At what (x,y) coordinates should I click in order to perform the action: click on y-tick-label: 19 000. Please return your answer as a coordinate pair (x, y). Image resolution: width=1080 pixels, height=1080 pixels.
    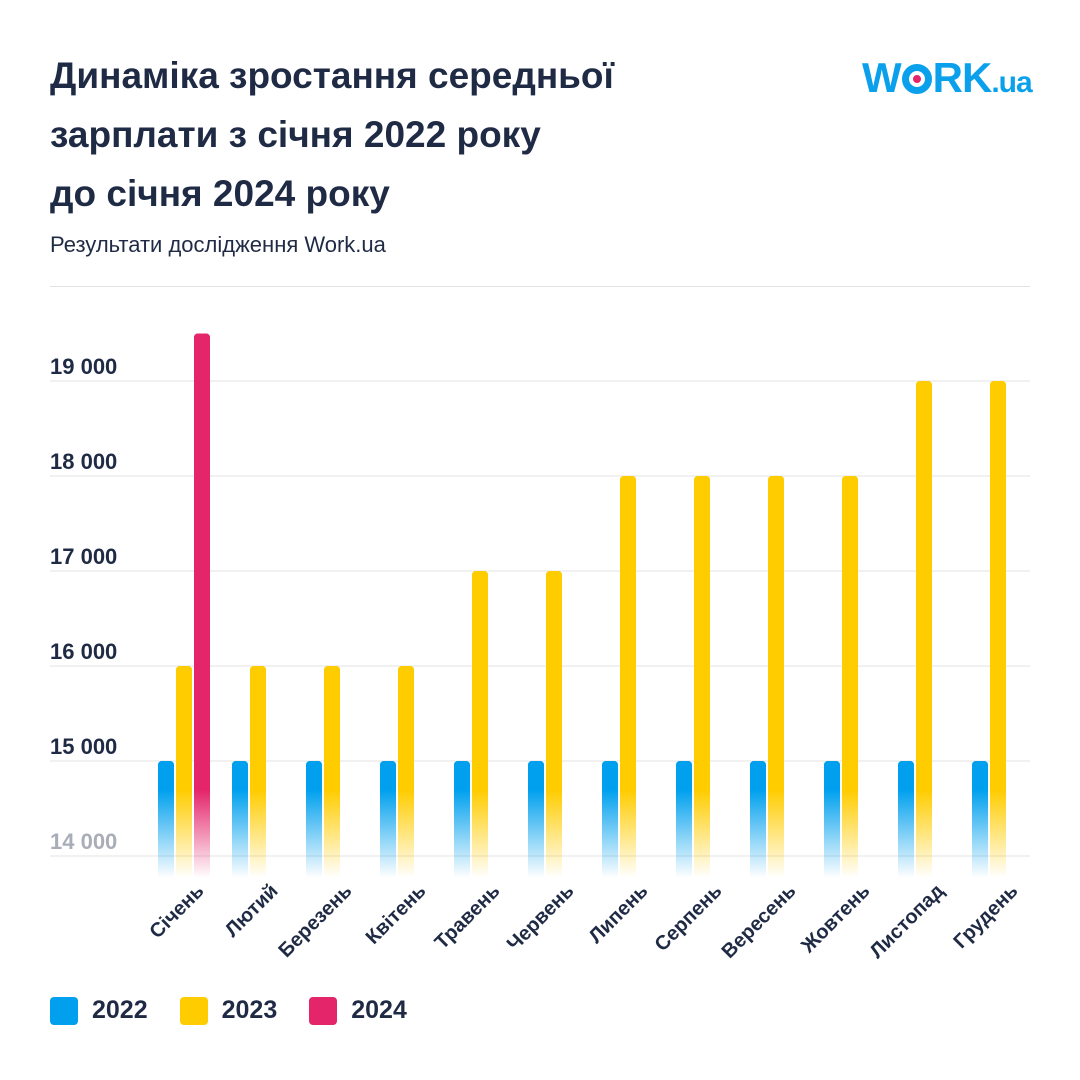
    Looking at the image, I should click on (83, 366).